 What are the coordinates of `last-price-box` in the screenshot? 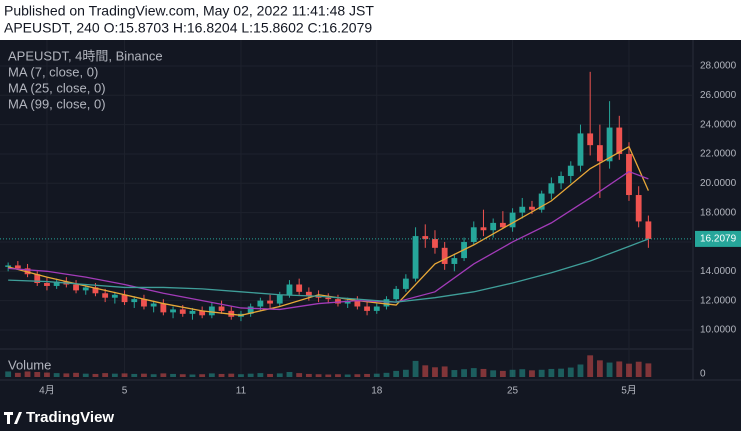 It's located at (718, 238).